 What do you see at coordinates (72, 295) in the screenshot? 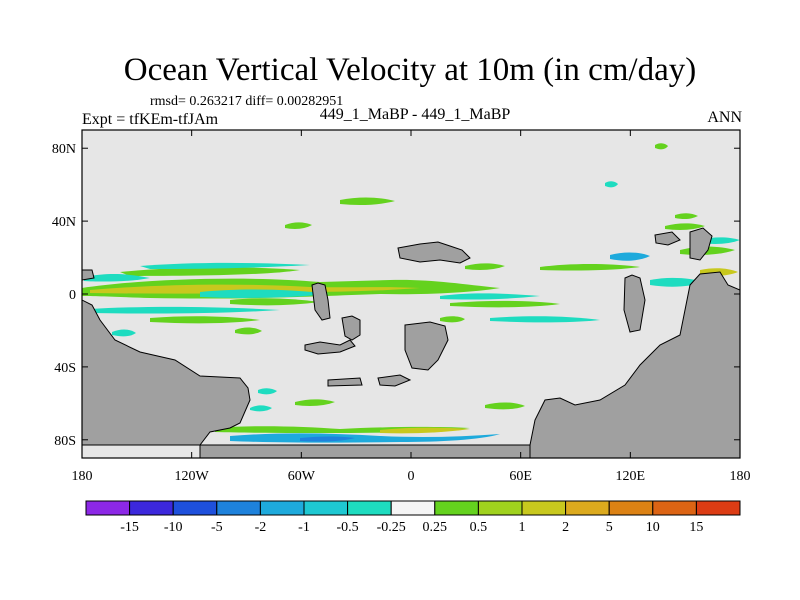
I see `lat-tick-label: 0` at bounding box center [72, 295].